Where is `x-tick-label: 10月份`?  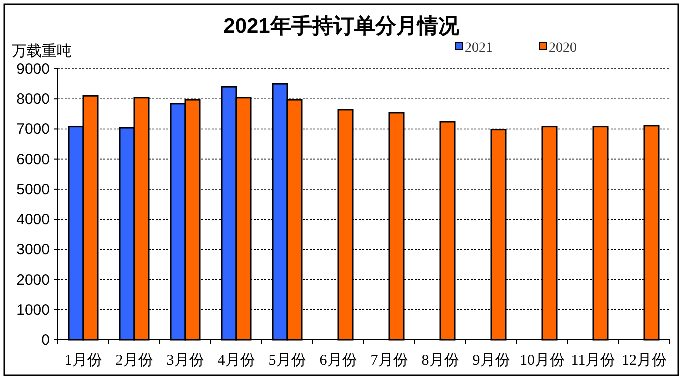 x-tick-label: 10月份 is located at coordinates (542, 361).